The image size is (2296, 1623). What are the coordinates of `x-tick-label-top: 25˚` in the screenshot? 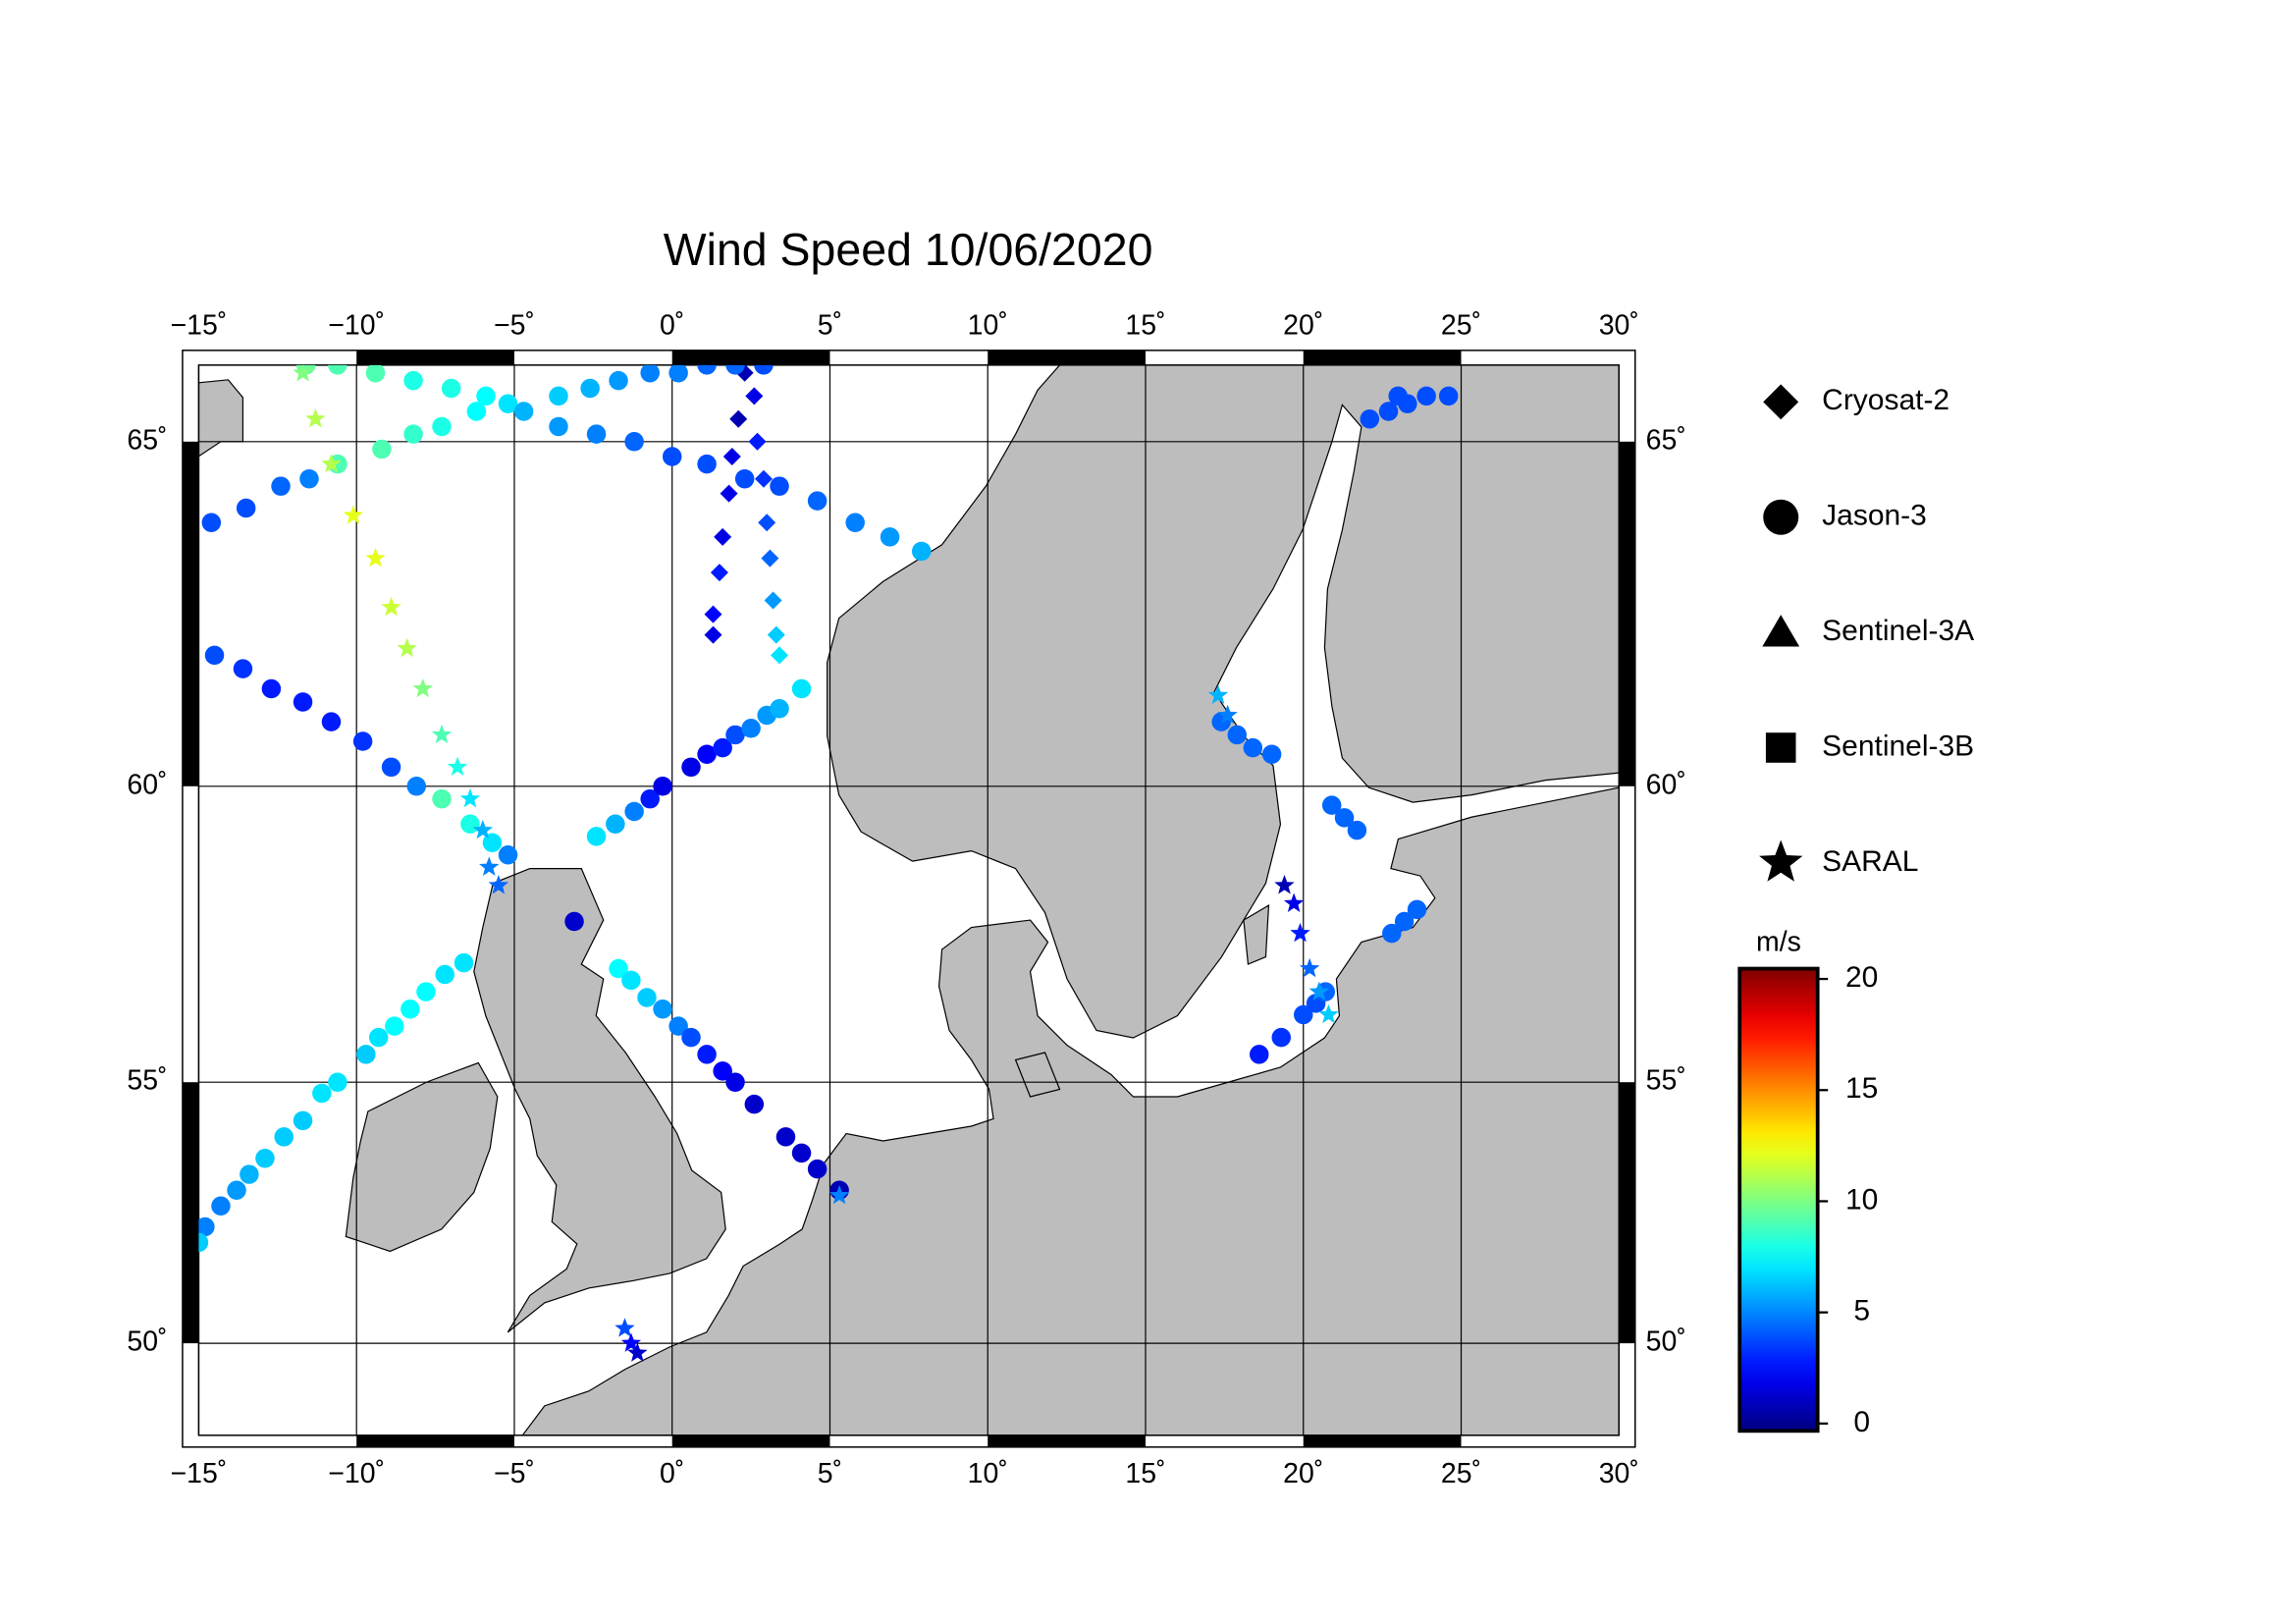 It's located at (1461, 325).